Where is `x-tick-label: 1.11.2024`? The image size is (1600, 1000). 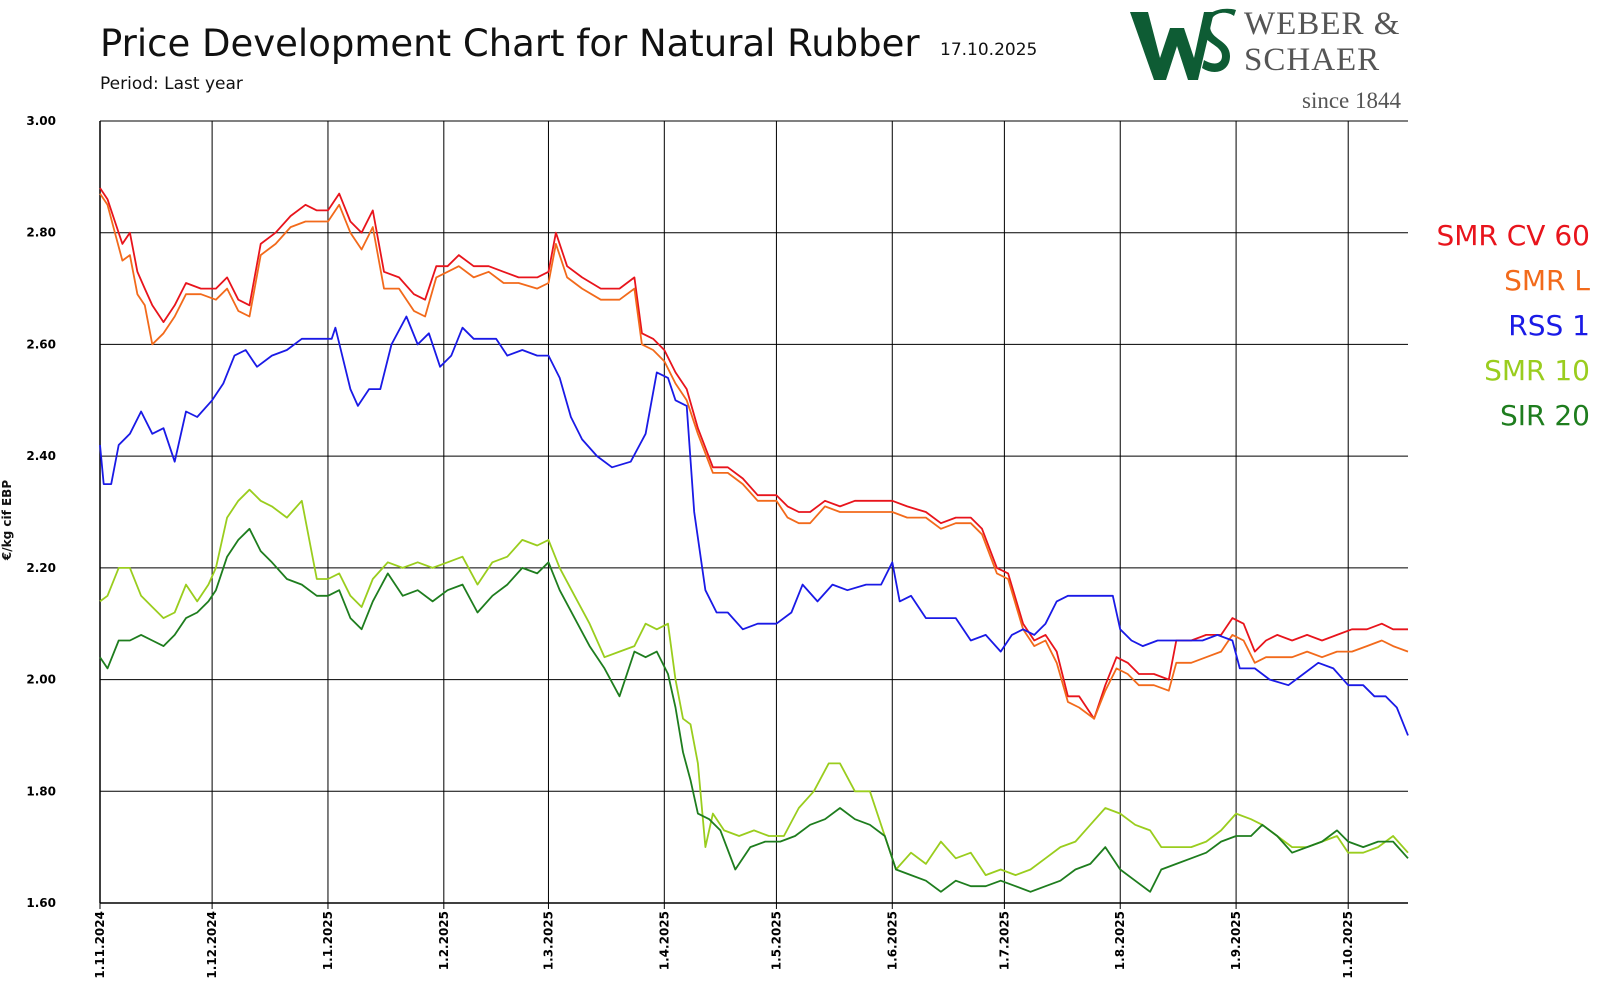
x-tick-label: 1.11.2024 is located at coordinates (100, 945).